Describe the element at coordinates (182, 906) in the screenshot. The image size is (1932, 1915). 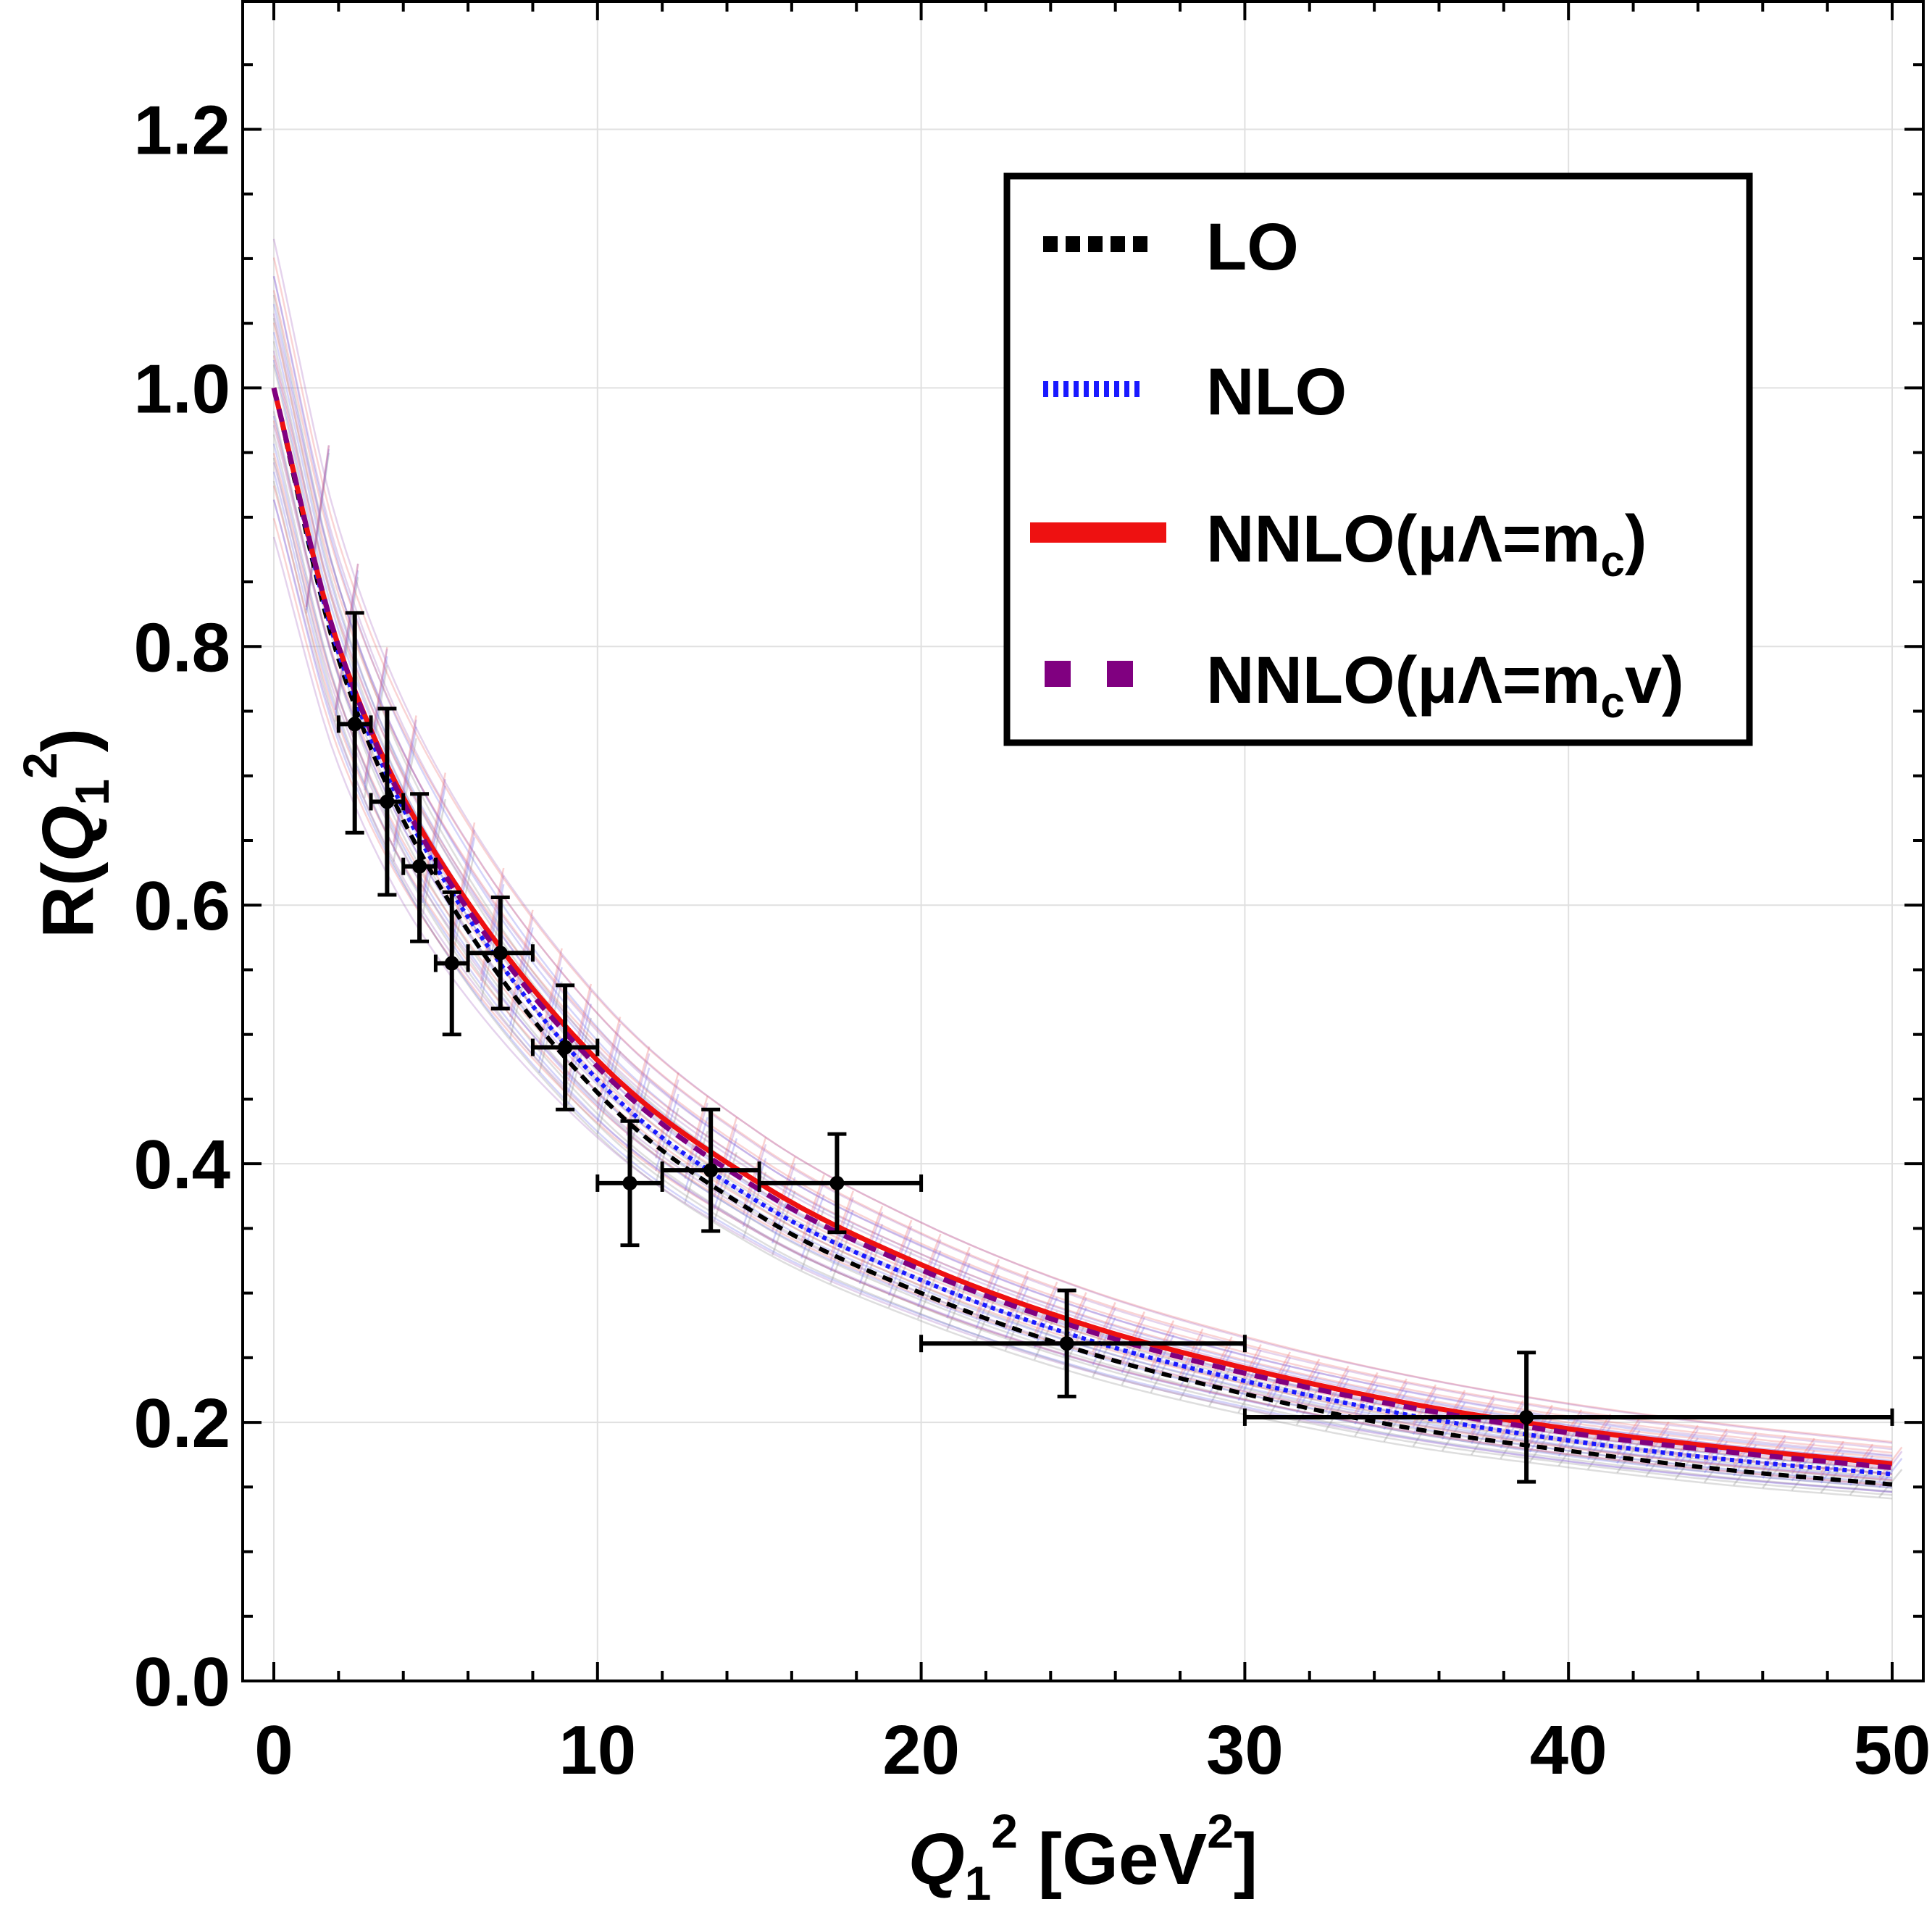
I see `y-tick-label: 0.6` at that location.